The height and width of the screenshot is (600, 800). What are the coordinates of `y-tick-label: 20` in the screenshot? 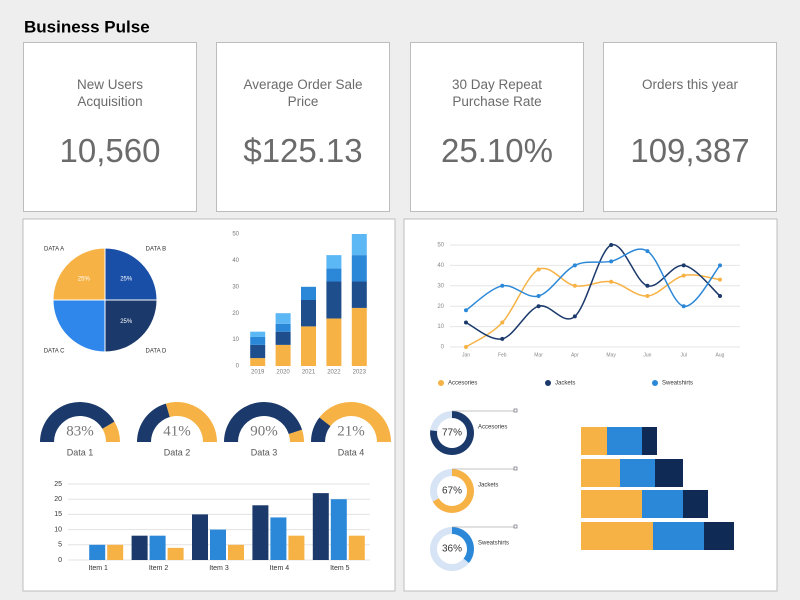 It's located at (440, 307).